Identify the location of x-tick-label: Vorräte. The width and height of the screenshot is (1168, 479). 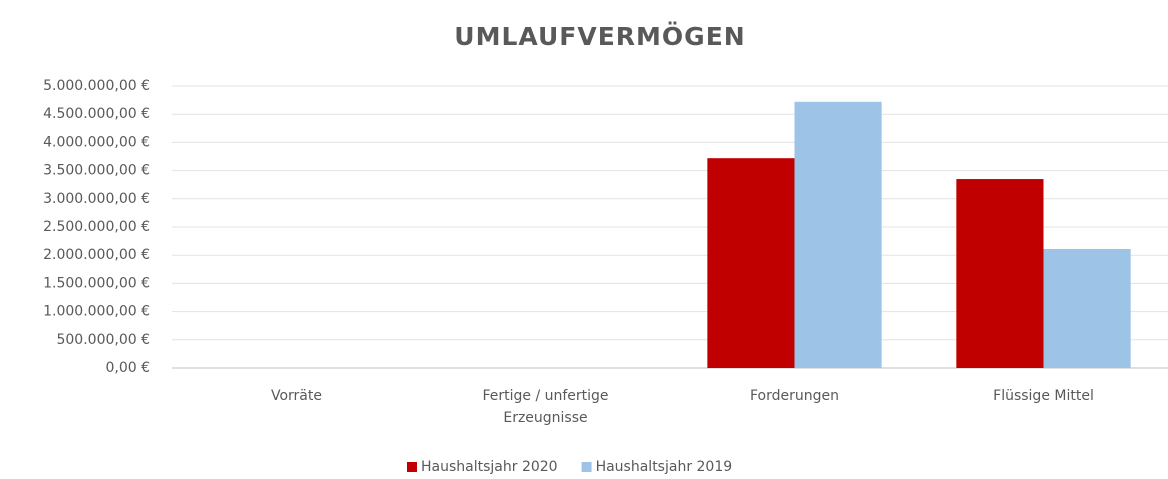
(296, 396).